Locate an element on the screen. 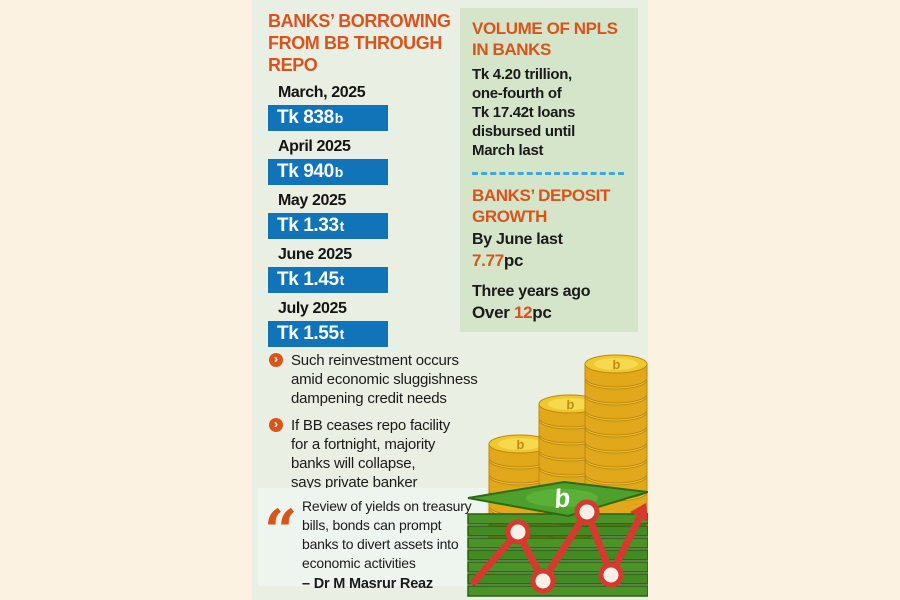 The height and width of the screenshot is (600, 900). bullet-line: says private banker is located at coordinates (354, 482).